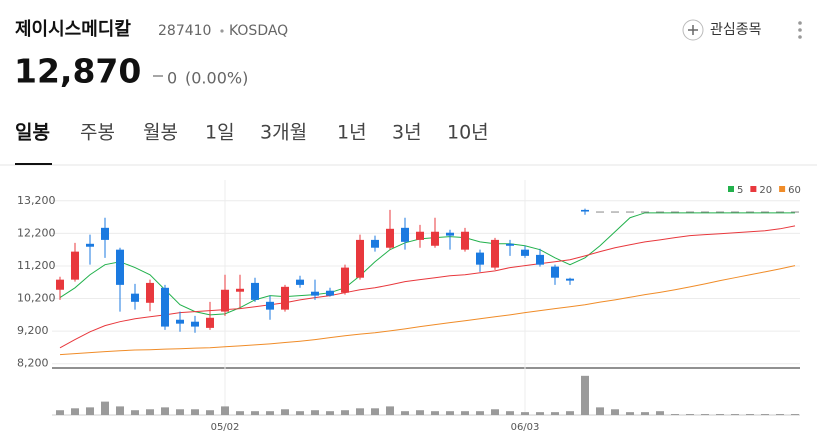 Image resolution: width=817 pixels, height=440 pixels. Describe the element at coordinates (33, 330) in the screenshot. I see `y-tick-label: 9,200` at that location.